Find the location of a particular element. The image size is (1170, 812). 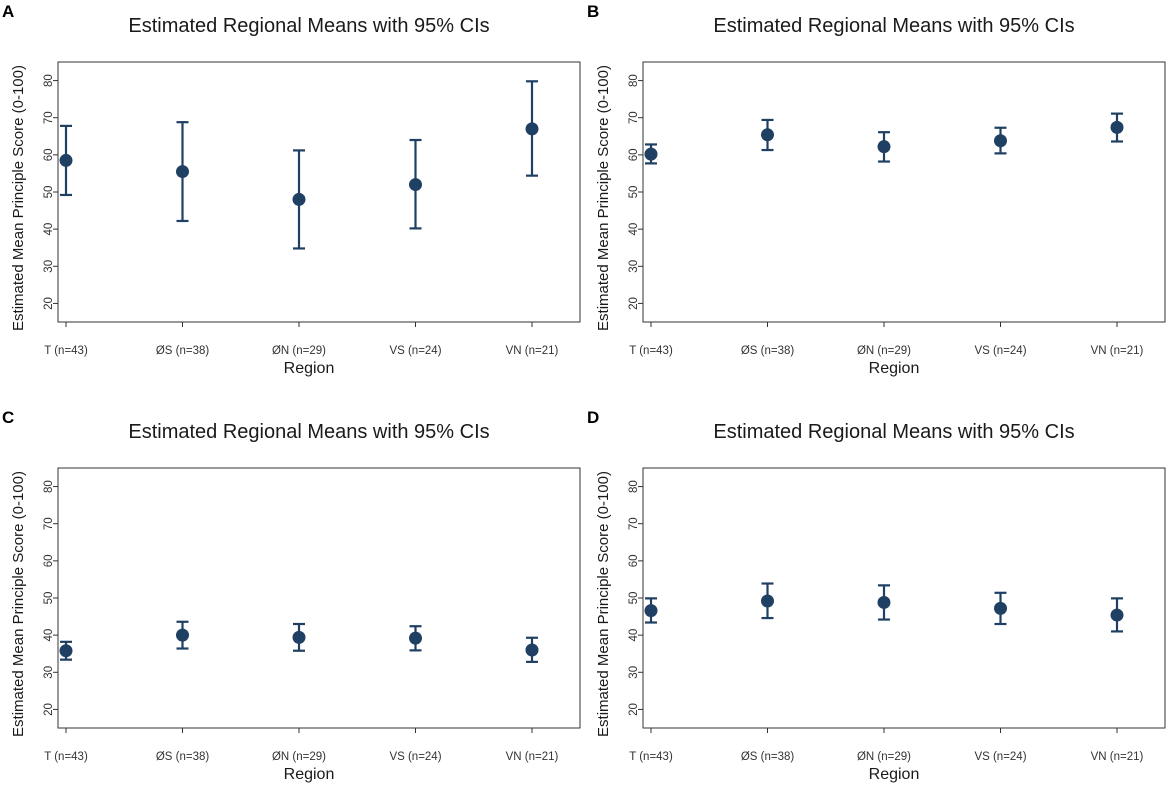

panel-letter: B is located at coordinates (593, 11).